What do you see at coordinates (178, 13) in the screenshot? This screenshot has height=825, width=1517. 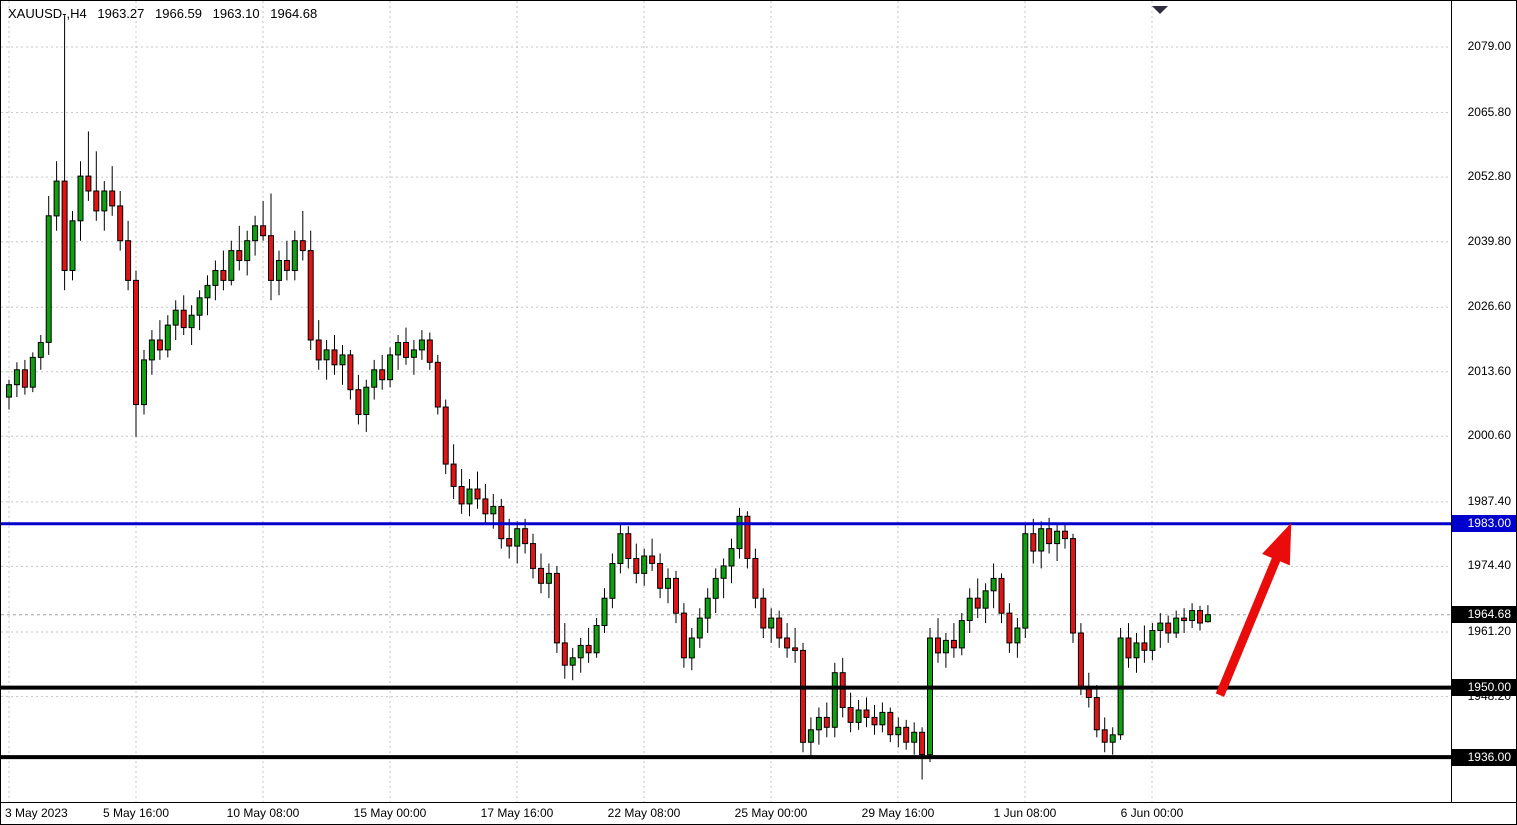 I see `quote-high: 1966.59` at bounding box center [178, 13].